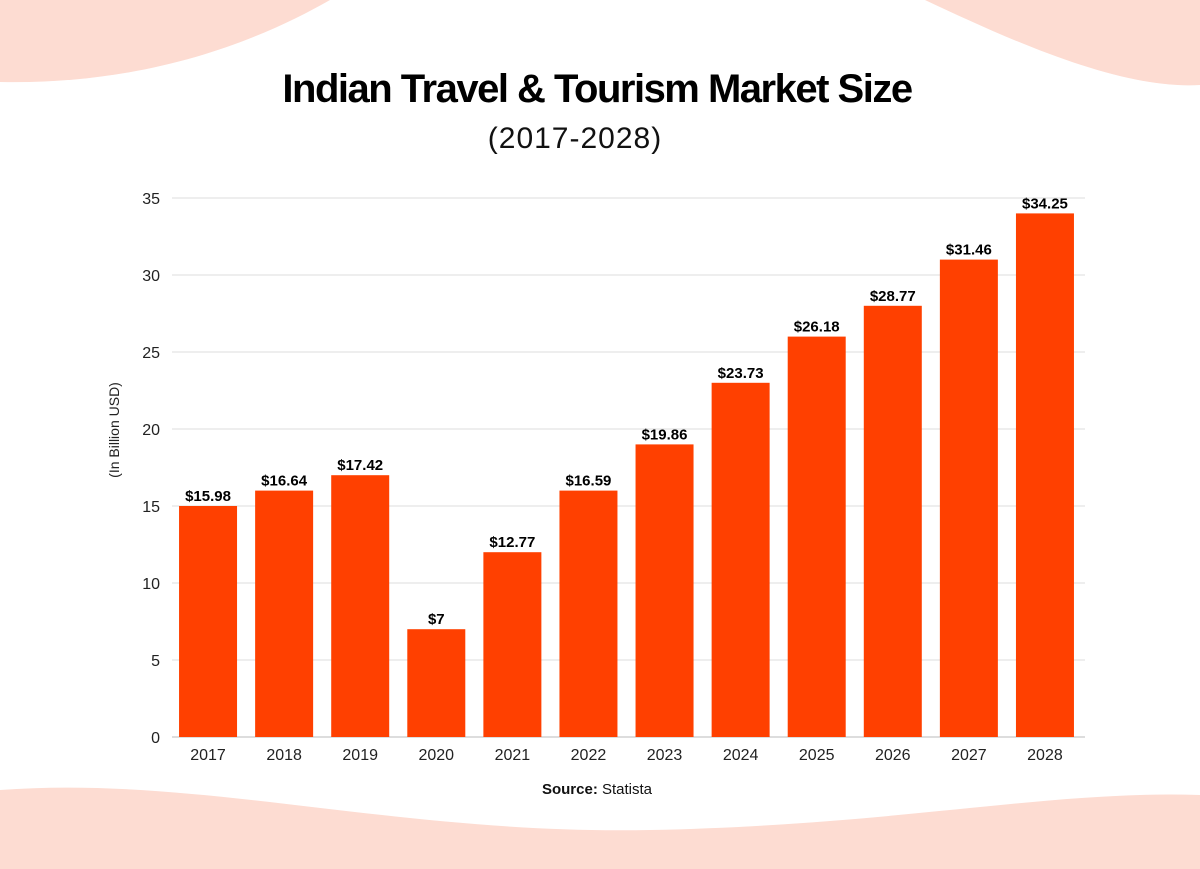 This screenshot has width=1200, height=869. Describe the element at coordinates (1062, 43) in the screenshot. I see `decor-blob-top-right` at that location.